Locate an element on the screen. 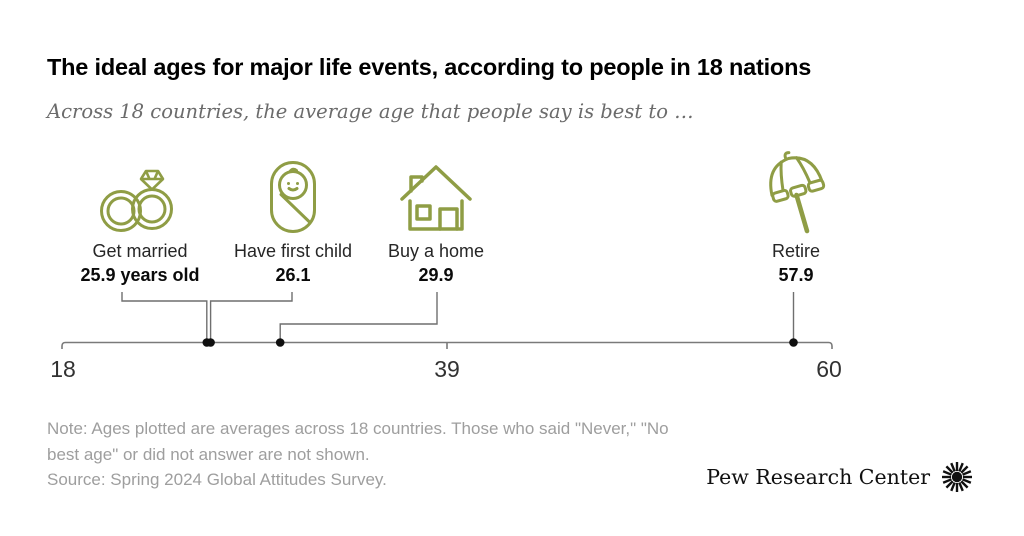  dot-have-first-child is located at coordinates (210, 342).